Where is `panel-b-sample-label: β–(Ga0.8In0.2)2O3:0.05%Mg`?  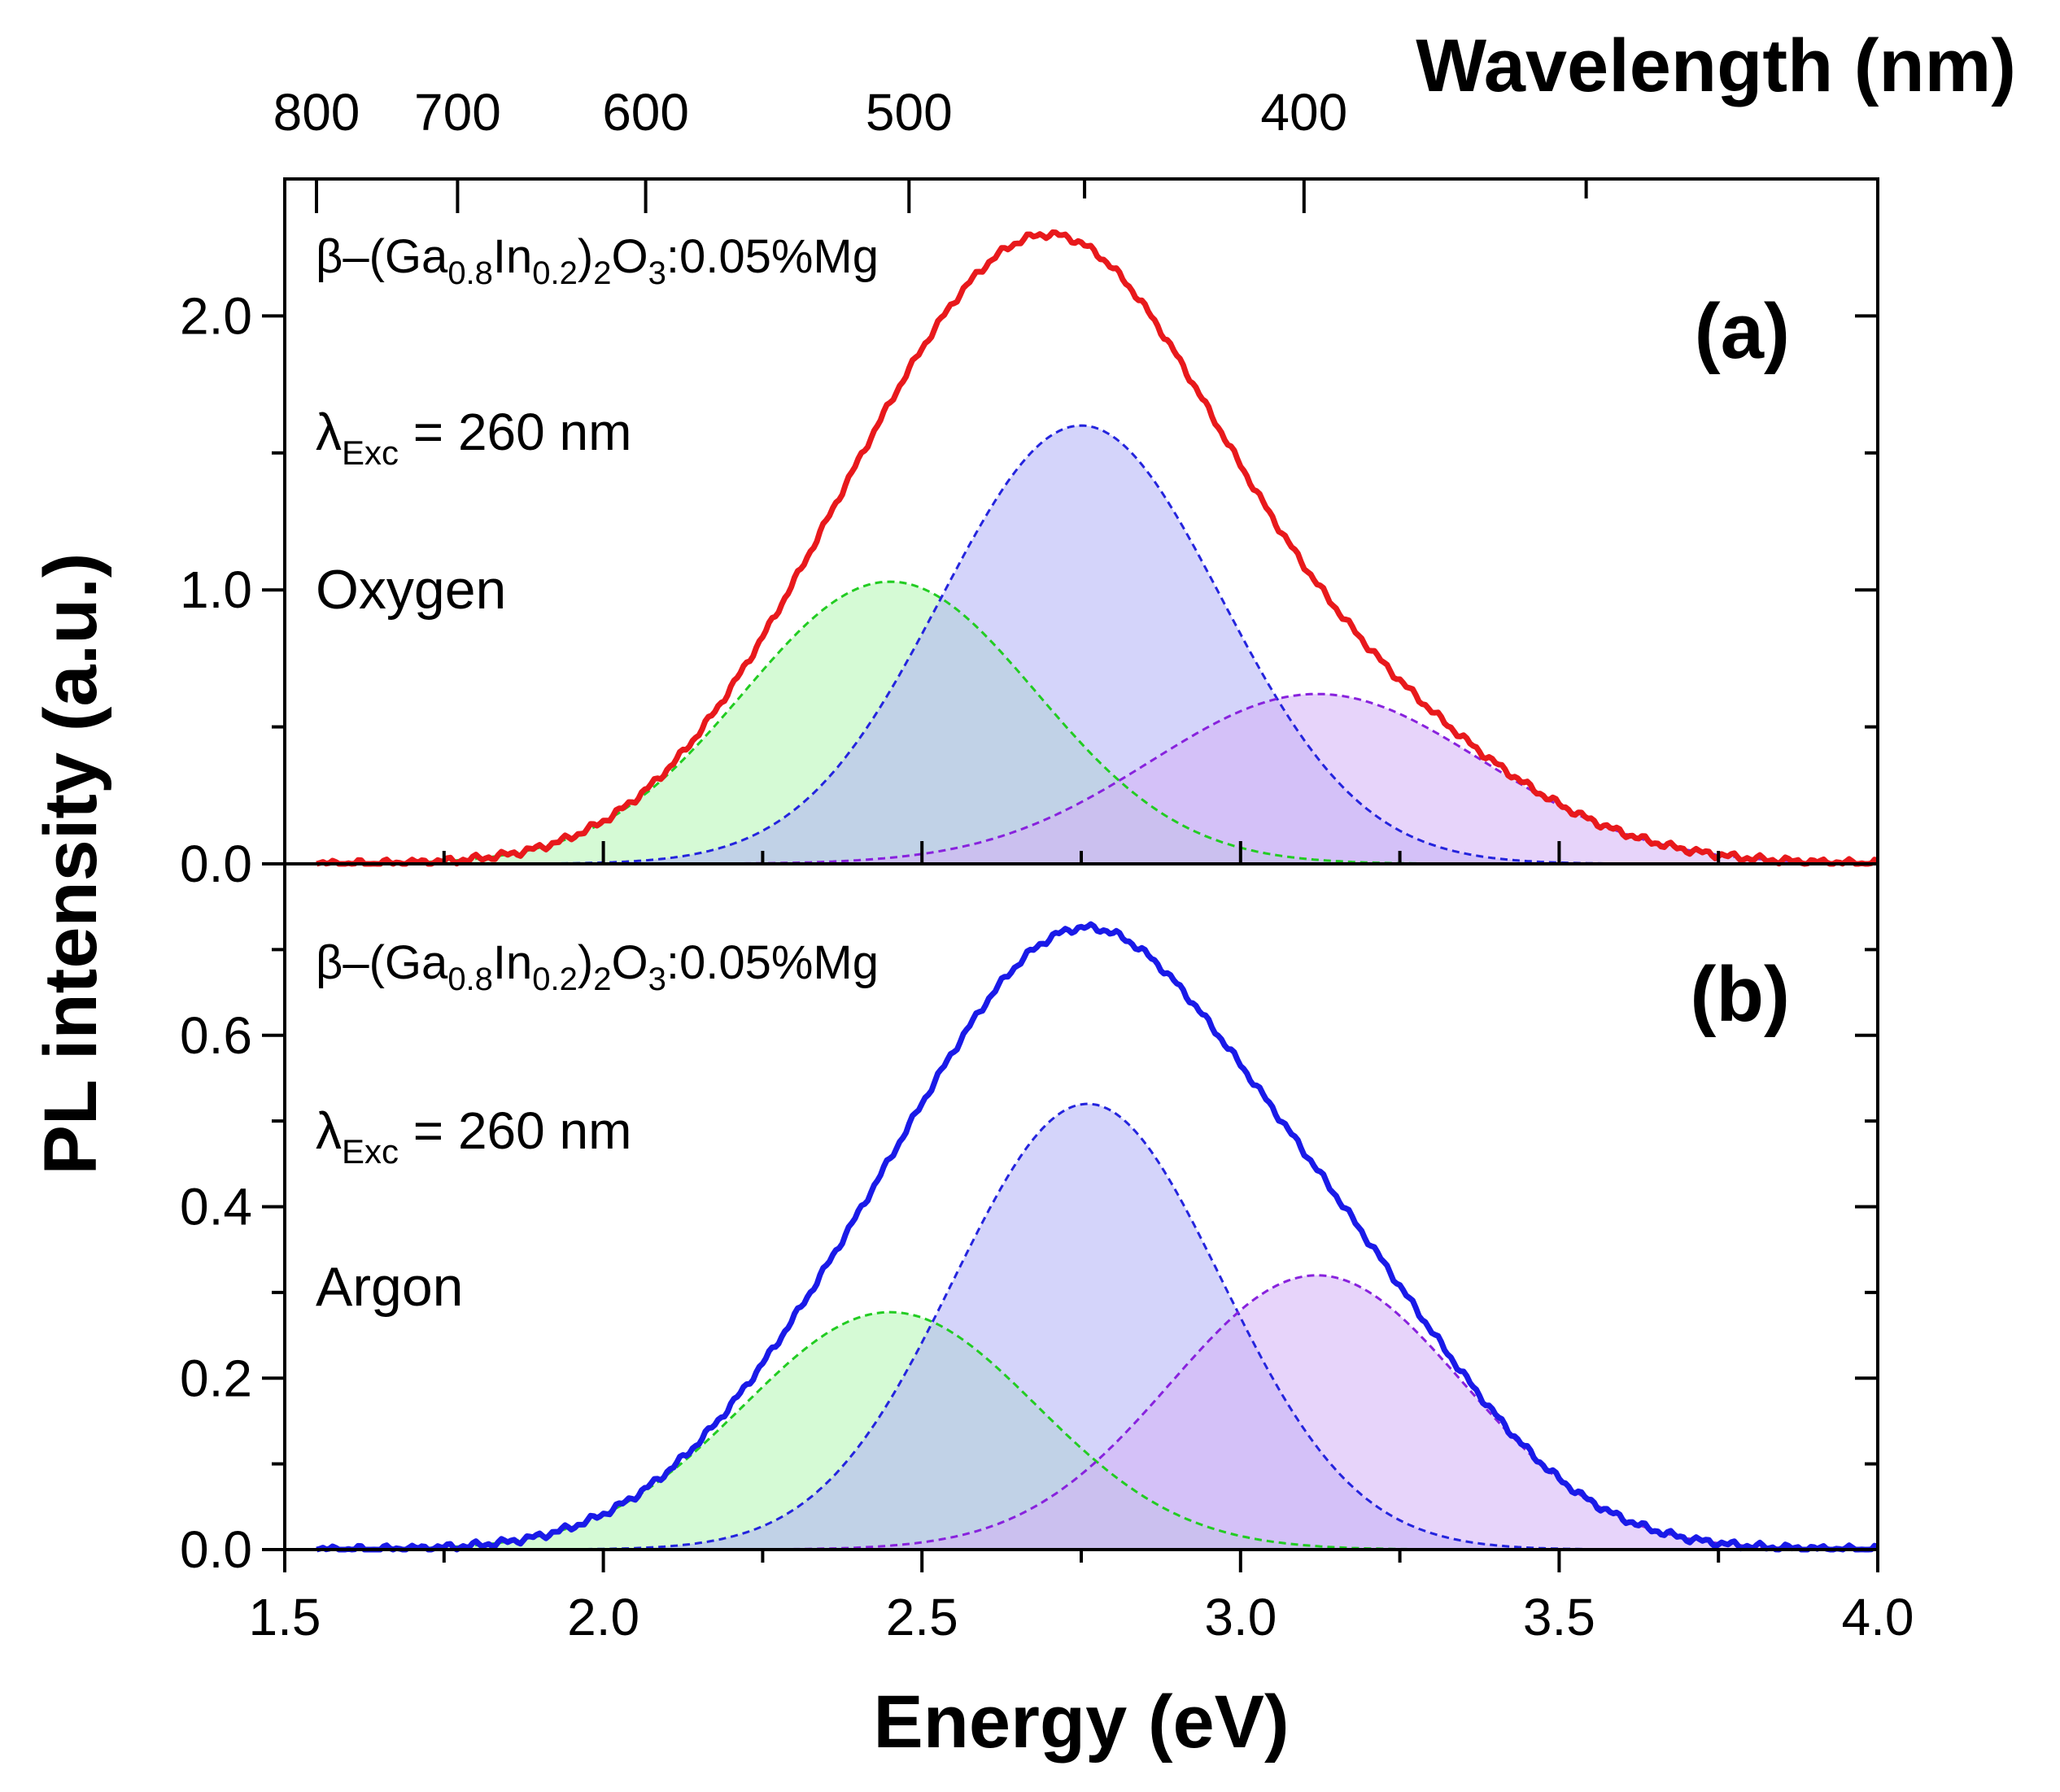 panel-b-sample-label: β–(Ga0.8In0.2)2O3:0.05%Mg is located at coordinates (597, 966).